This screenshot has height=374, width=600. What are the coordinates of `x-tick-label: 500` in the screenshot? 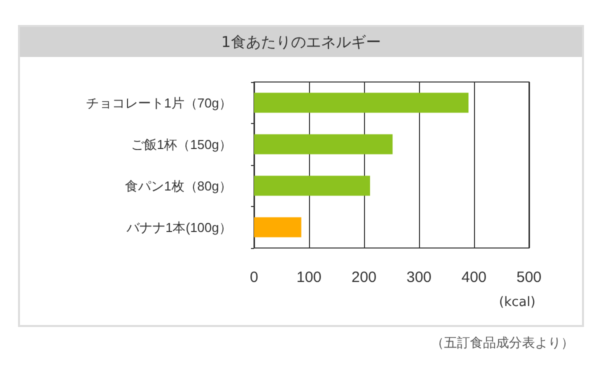 It's located at (529, 277).